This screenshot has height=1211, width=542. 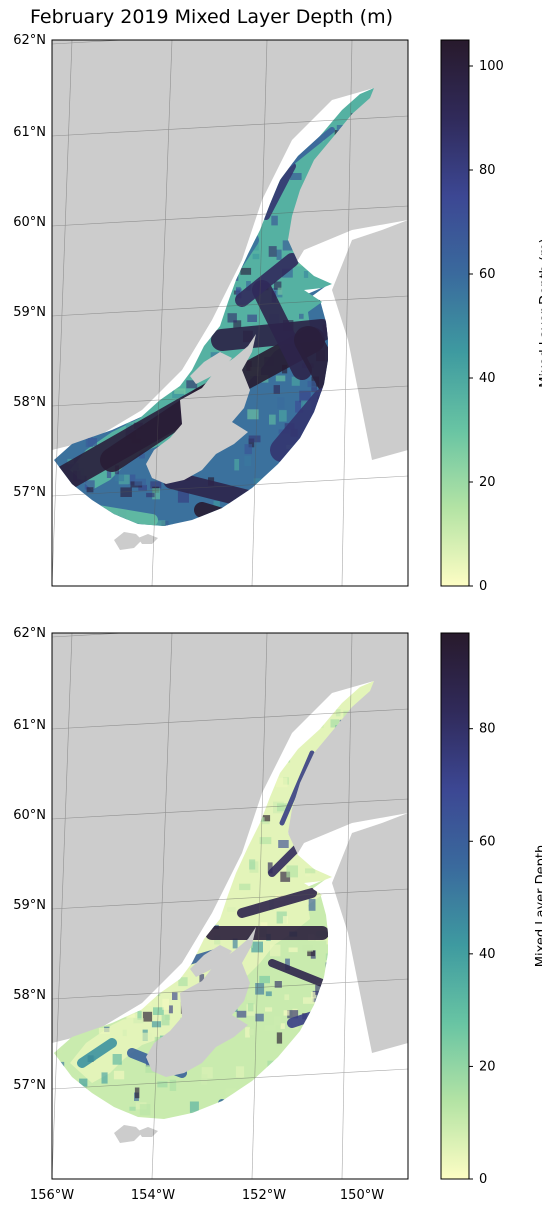 What do you see at coordinates (491, 316) in the screenshot?
I see `colorbar-1: 0 20 40 60 80 100 Mixed Layer Depth (m)` at bounding box center [491, 316].